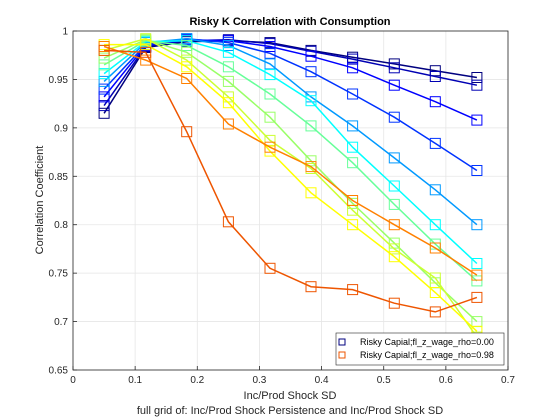 The height and width of the screenshot is (420, 560). Describe the element at coordinates (290, 76) in the screenshot. I see `series-line` at that location.